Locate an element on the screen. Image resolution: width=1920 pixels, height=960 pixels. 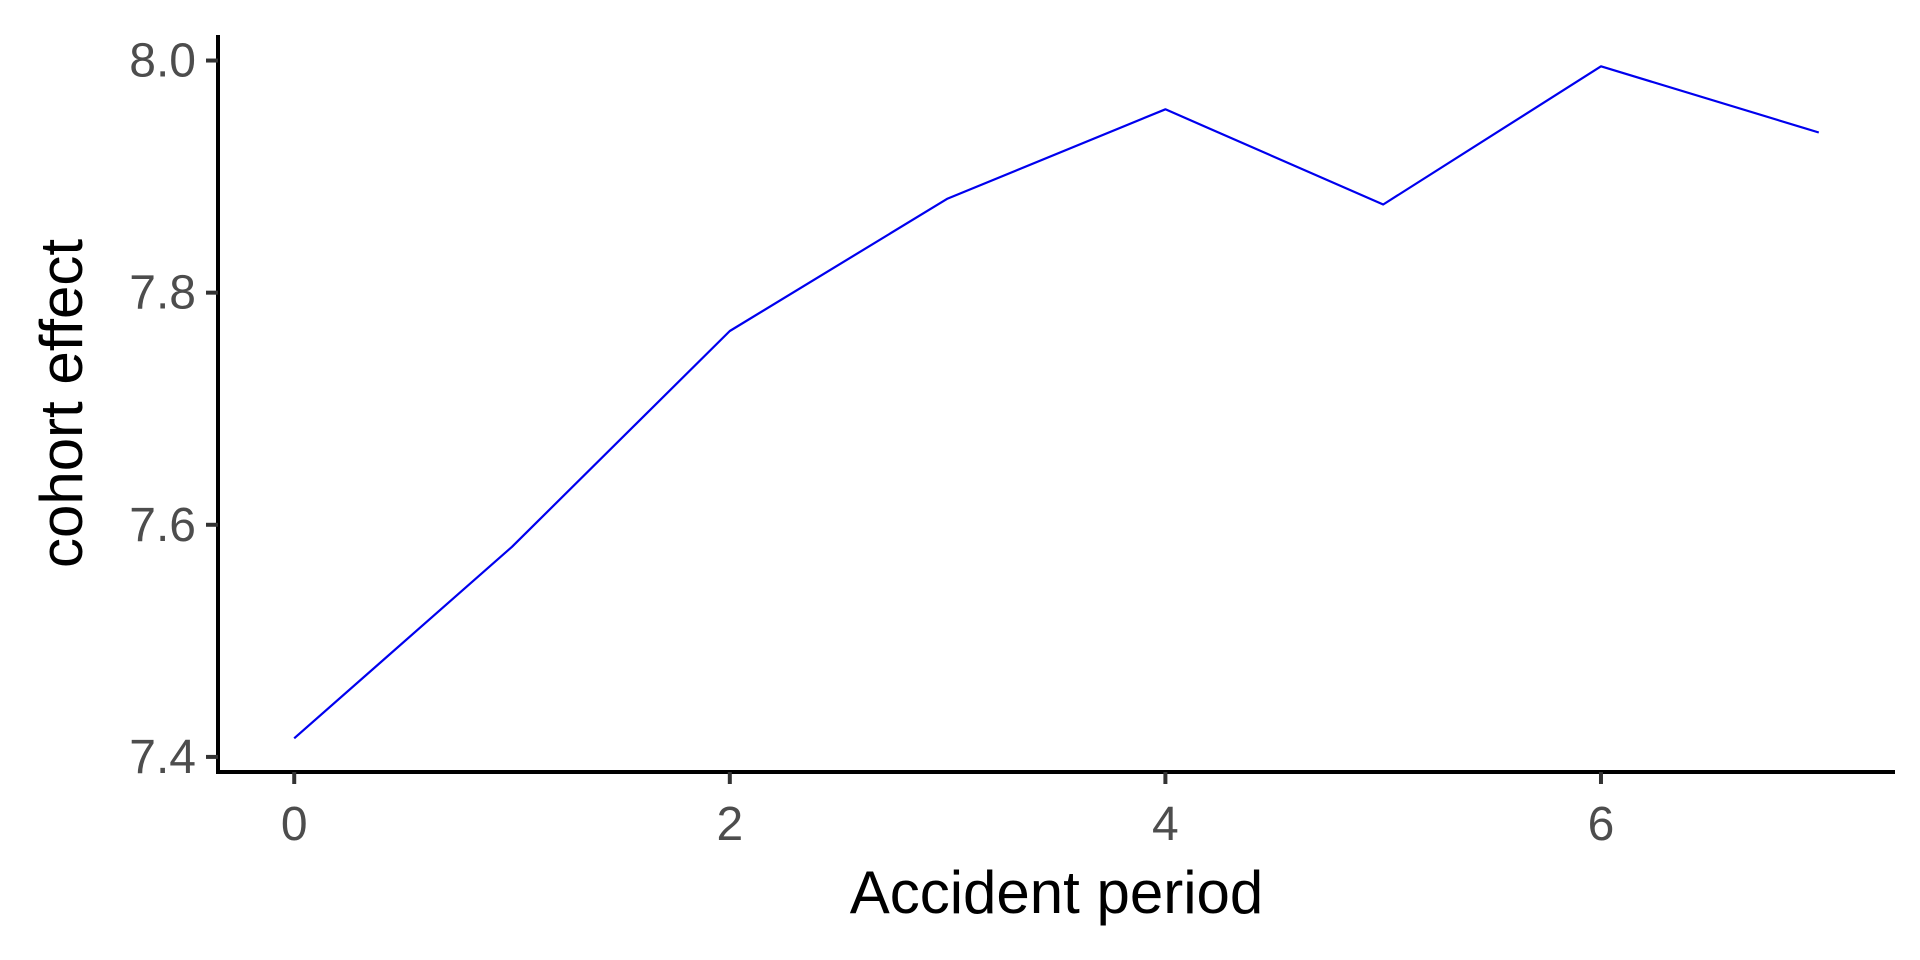
y-tick-label: 7.6 is located at coordinates (162, 525).